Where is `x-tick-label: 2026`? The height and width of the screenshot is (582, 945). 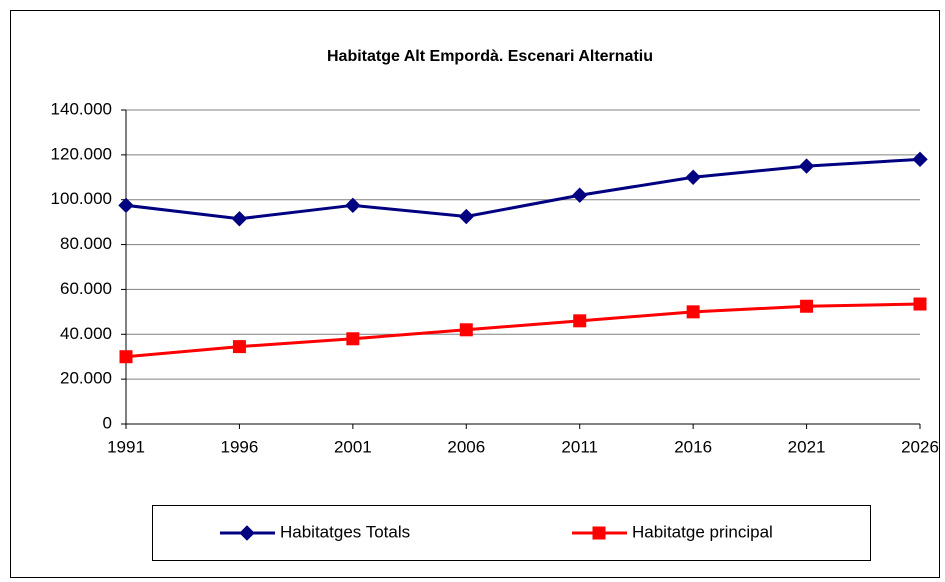 x-tick-label: 2026 is located at coordinates (920, 446).